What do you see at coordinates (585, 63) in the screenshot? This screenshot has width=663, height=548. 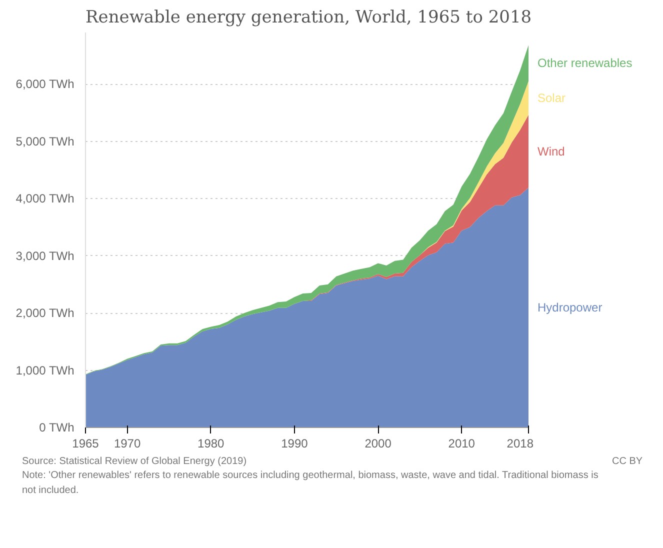 I see `series-label: Other renewables` at bounding box center [585, 63].